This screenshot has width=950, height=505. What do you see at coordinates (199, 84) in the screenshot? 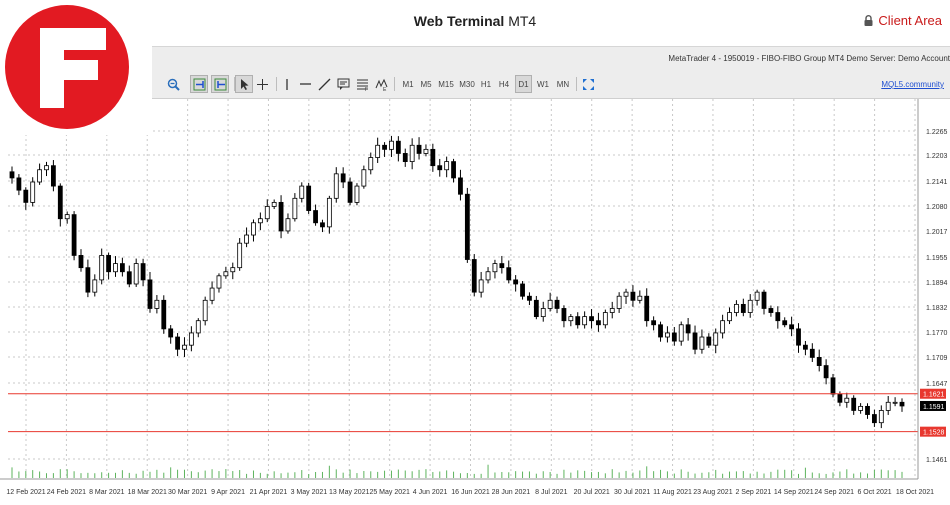
I see `autoscroll-icon` at bounding box center [199, 84].